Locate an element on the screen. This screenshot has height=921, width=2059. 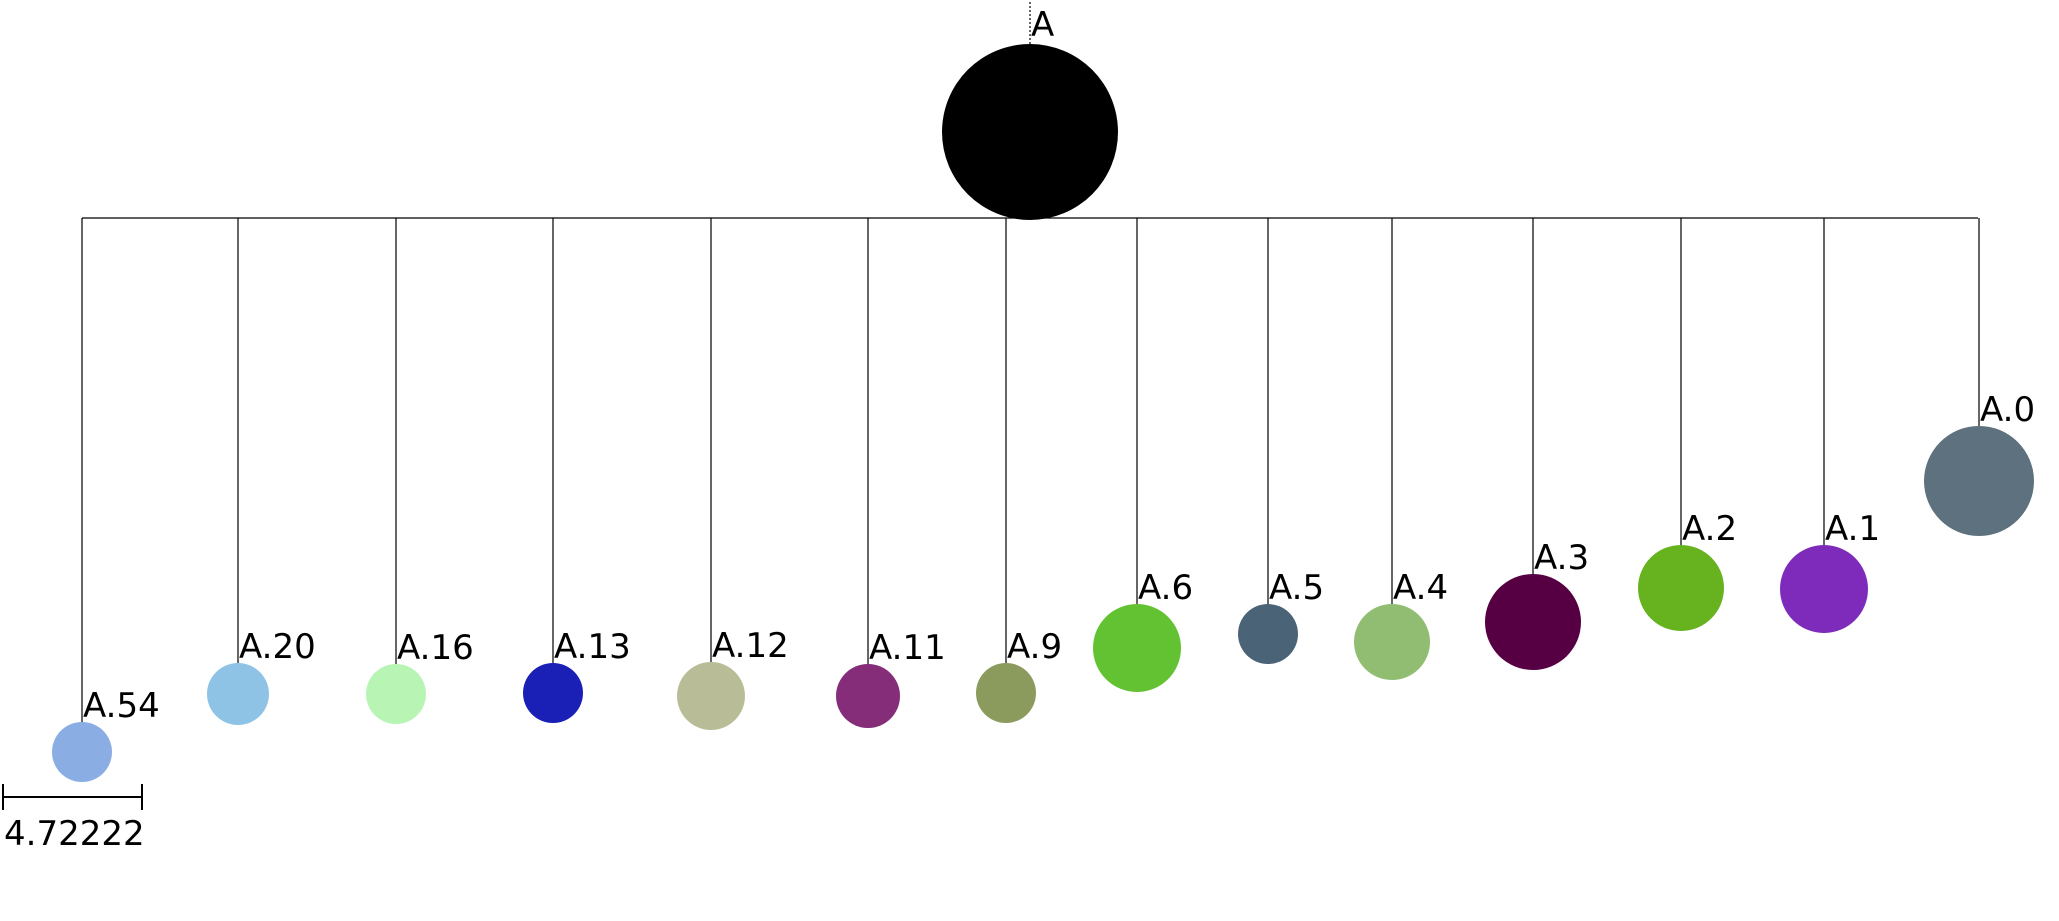
child-node-a-1: A.1 is located at coordinates (1830, 425).